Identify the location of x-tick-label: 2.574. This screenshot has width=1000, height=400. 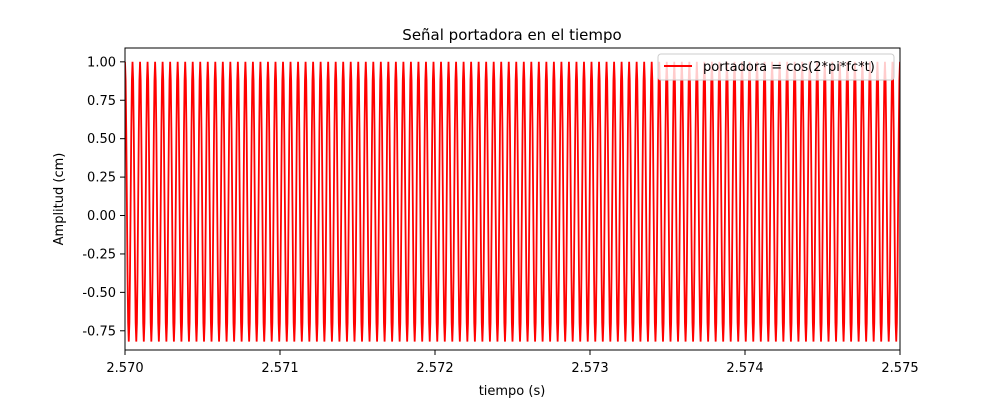
(744, 368).